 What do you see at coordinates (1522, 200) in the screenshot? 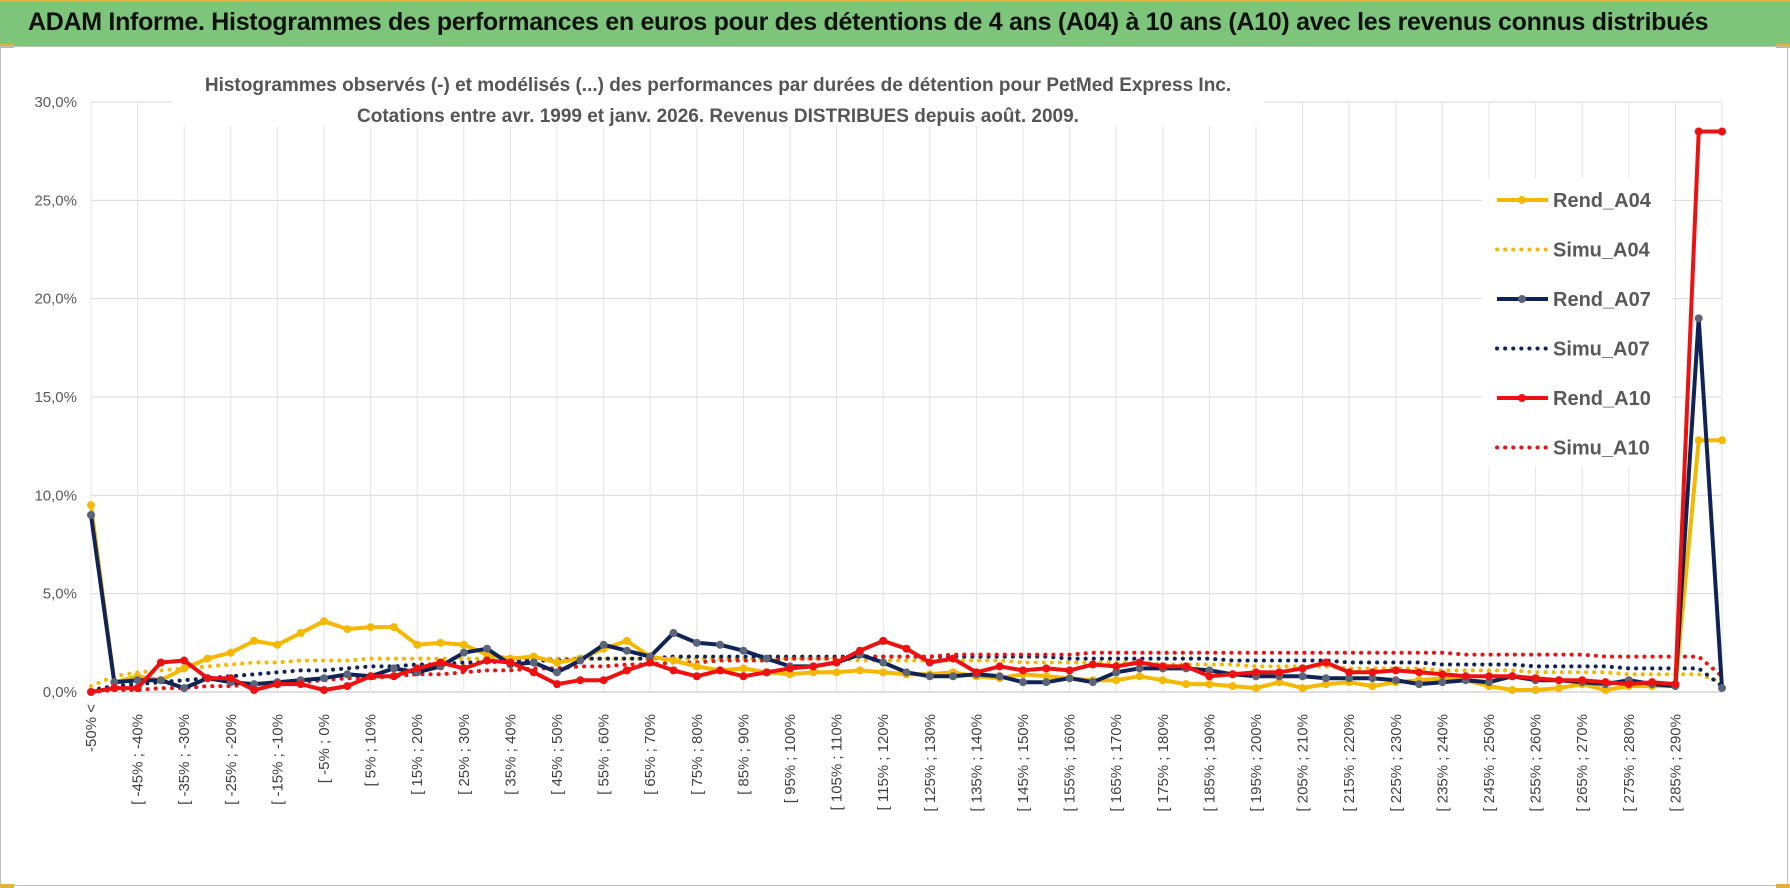
I see `legend-marker` at bounding box center [1522, 200].